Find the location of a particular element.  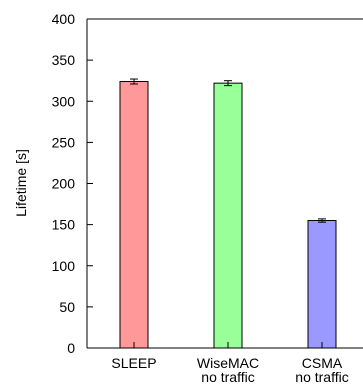

x-tick-label: CSMA is located at coordinates (322, 363).